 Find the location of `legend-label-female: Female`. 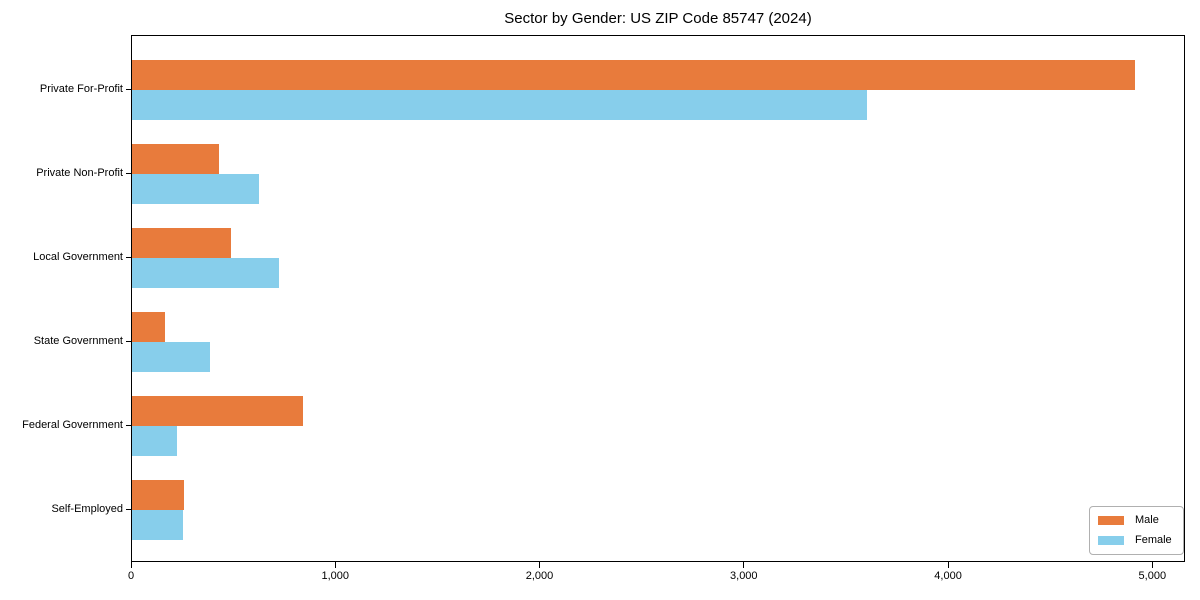

legend-label-female: Female is located at coordinates (1153, 540).